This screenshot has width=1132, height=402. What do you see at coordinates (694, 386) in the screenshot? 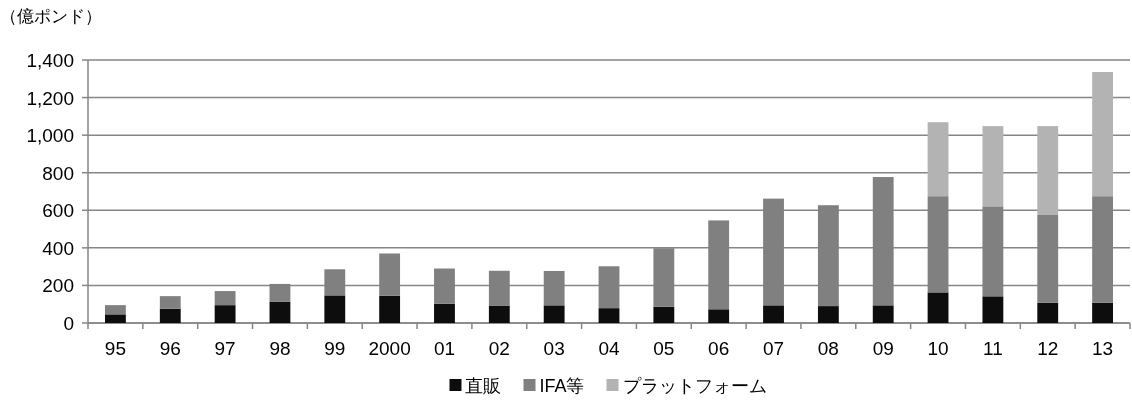
I see `legend-label: プラットフォーム` at bounding box center [694, 386].